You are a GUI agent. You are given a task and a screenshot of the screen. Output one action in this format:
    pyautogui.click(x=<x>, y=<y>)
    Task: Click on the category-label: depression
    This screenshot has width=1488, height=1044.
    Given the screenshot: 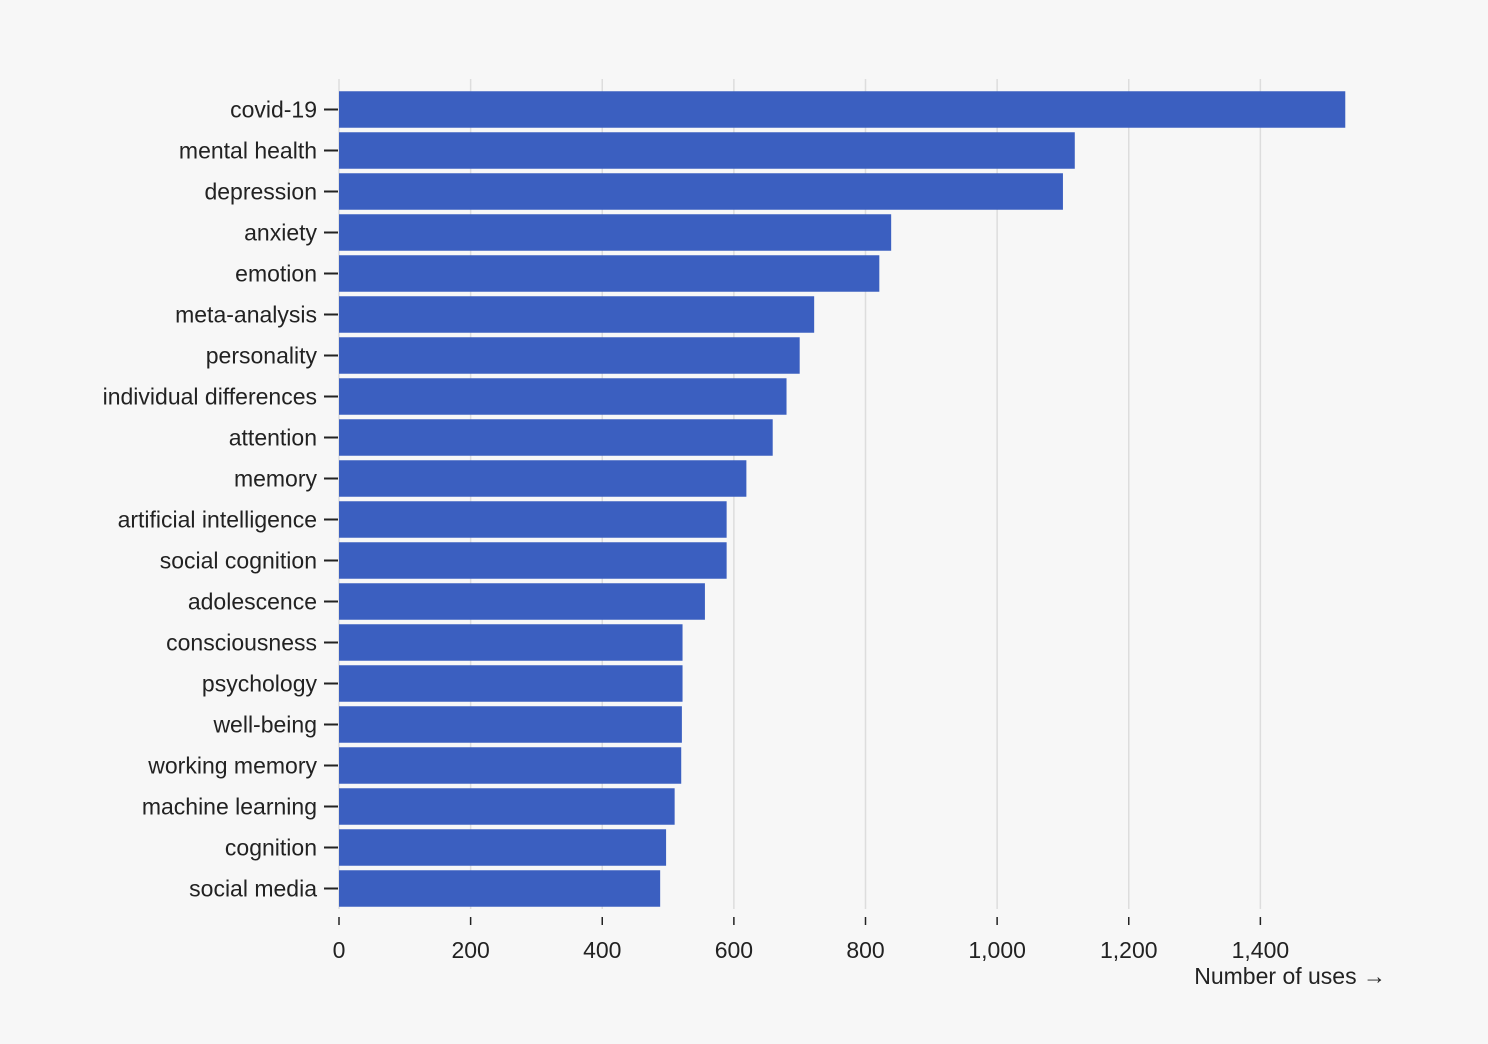 What is the action you would take?
    pyautogui.click(x=260, y=192)
    